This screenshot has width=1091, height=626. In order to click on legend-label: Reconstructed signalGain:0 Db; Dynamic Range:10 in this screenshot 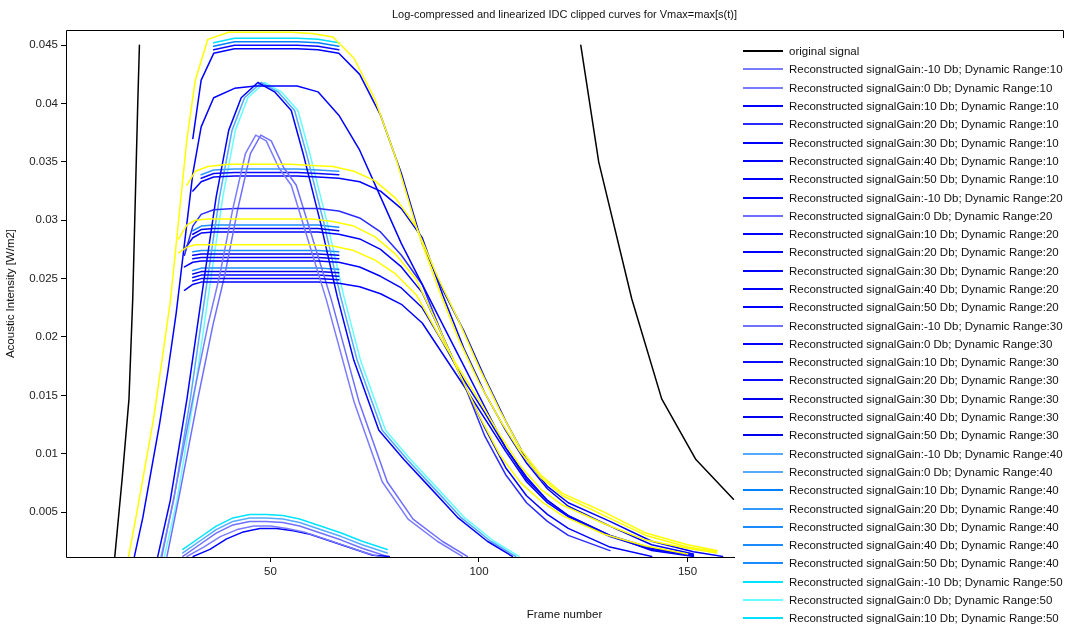, I will do `click(921, 87)`.